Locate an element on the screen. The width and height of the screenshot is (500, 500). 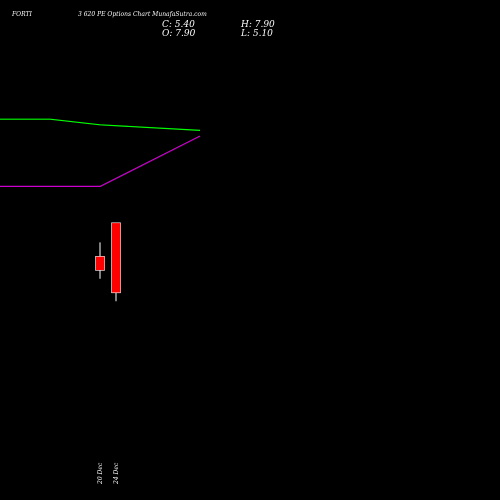
candle-20-dec is located at coordinates (100, 260).